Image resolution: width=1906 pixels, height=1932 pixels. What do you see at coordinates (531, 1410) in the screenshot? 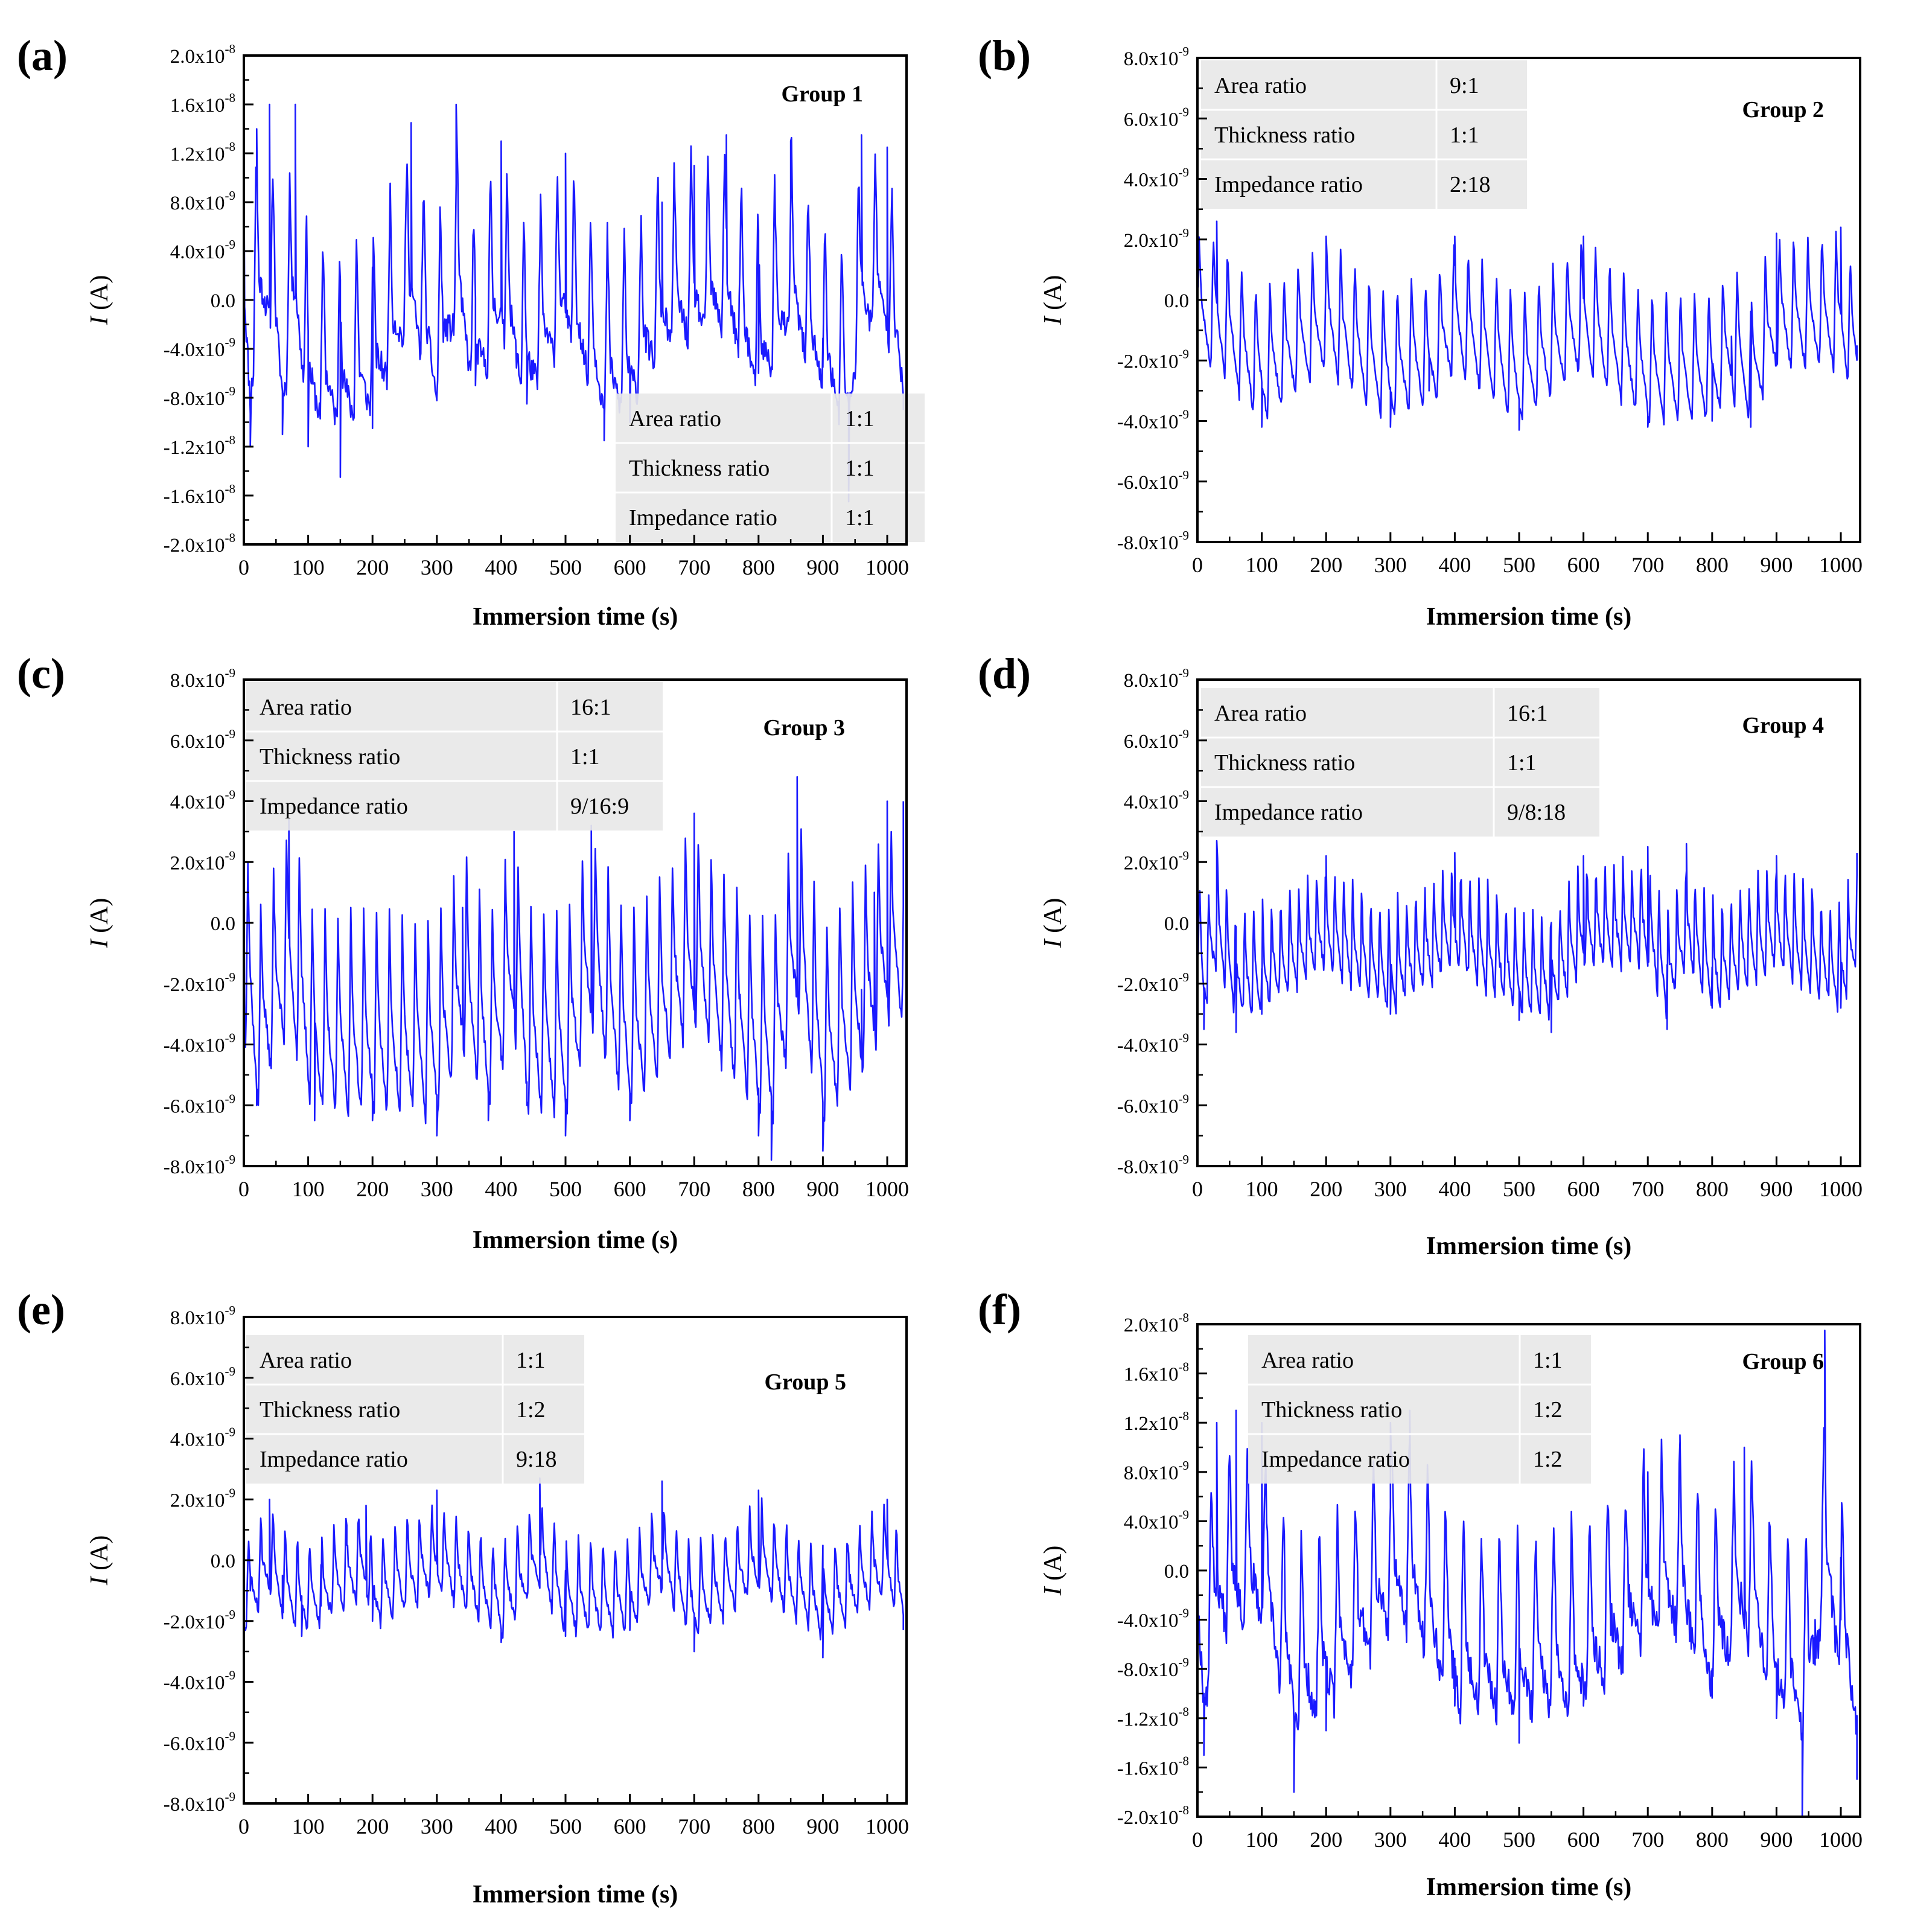
I see `legend-row-value: 1:2` at bounding box center [531, 1410].